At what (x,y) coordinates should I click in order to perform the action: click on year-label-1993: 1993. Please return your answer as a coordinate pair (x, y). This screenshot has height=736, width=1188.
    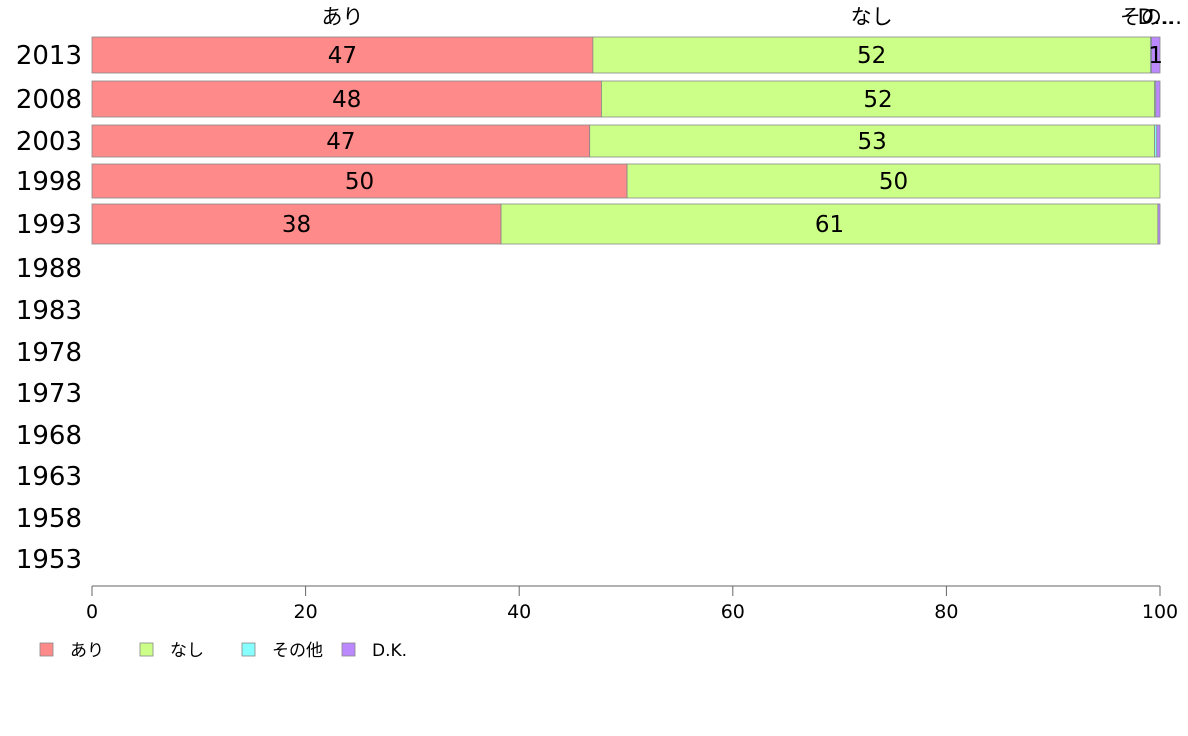
    Looking at the image, I should click on (49, 225).